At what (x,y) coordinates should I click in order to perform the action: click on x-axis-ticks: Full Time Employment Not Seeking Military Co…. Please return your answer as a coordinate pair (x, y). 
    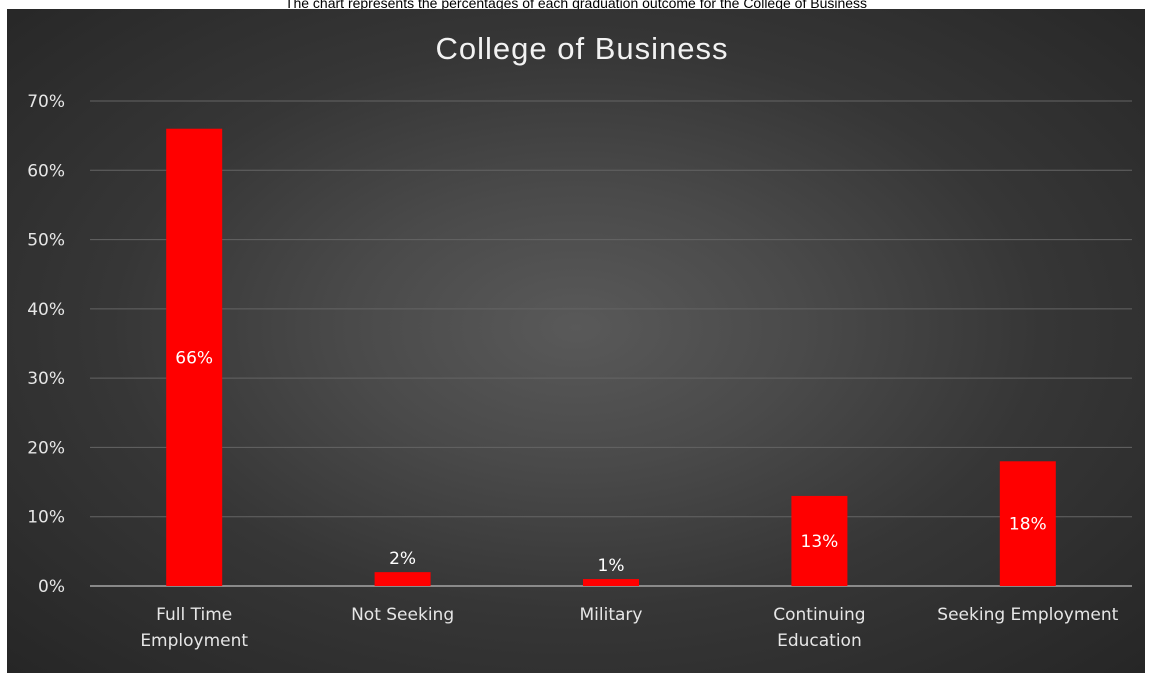
    Looking at the image, I should click on (629, 628).